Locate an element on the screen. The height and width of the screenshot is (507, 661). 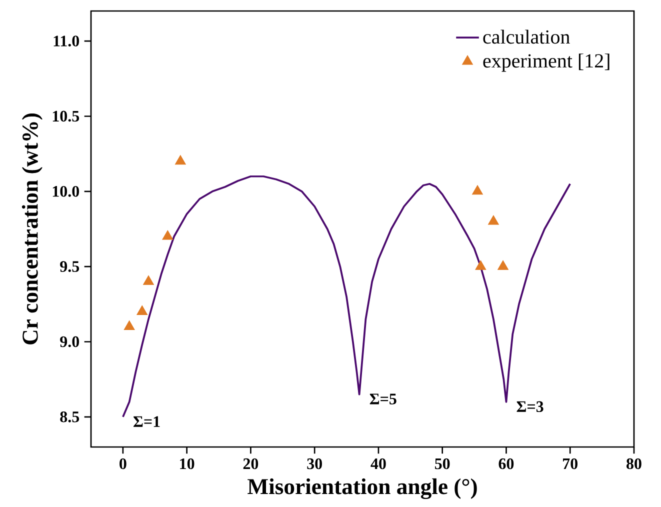
y-tick-label: 11.0 is located at coordinates (67, 41).